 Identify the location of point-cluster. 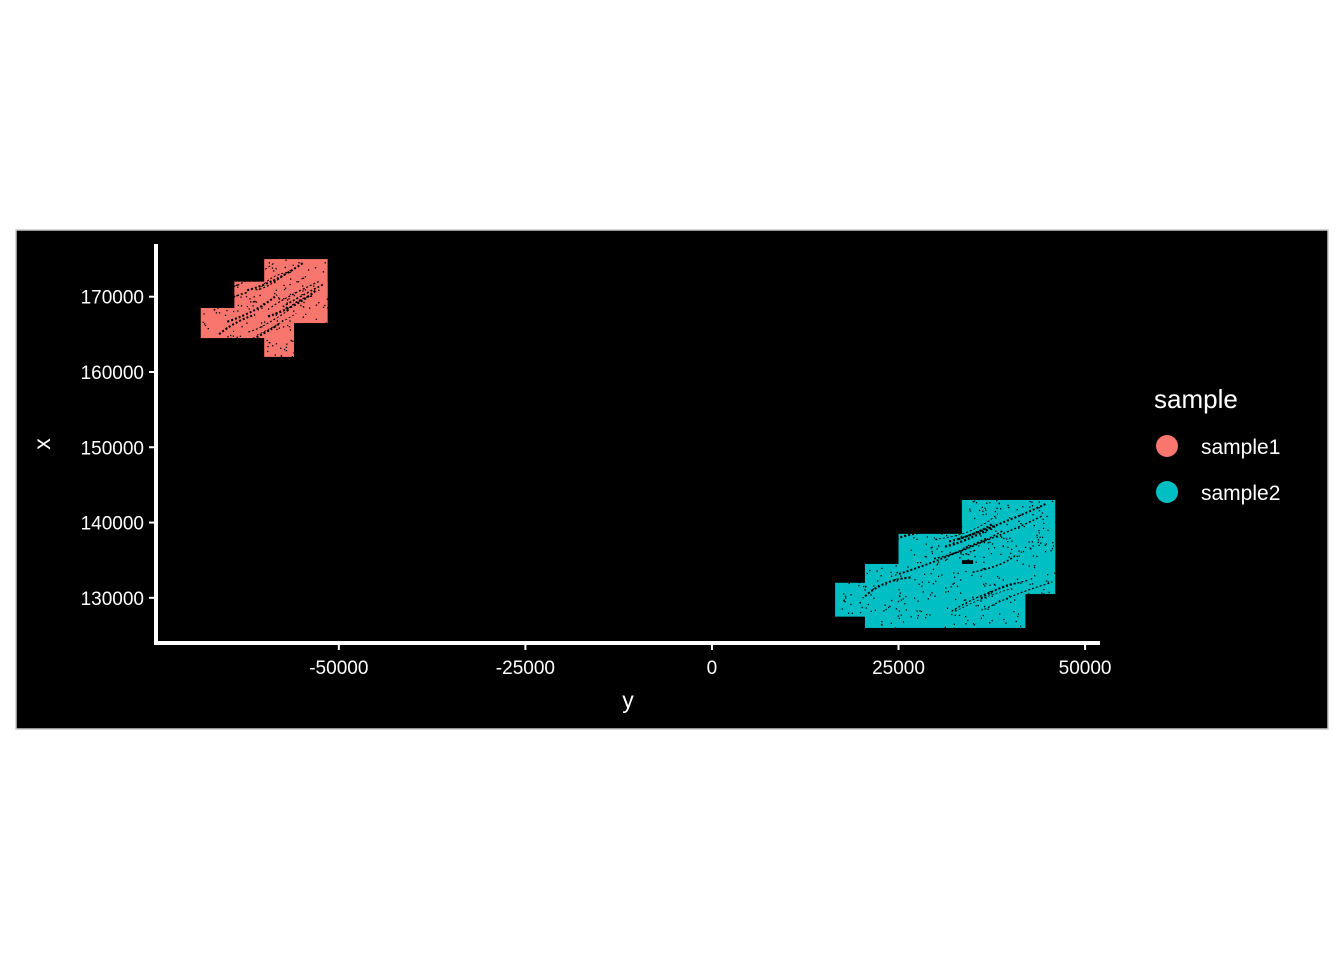
(945, 595).